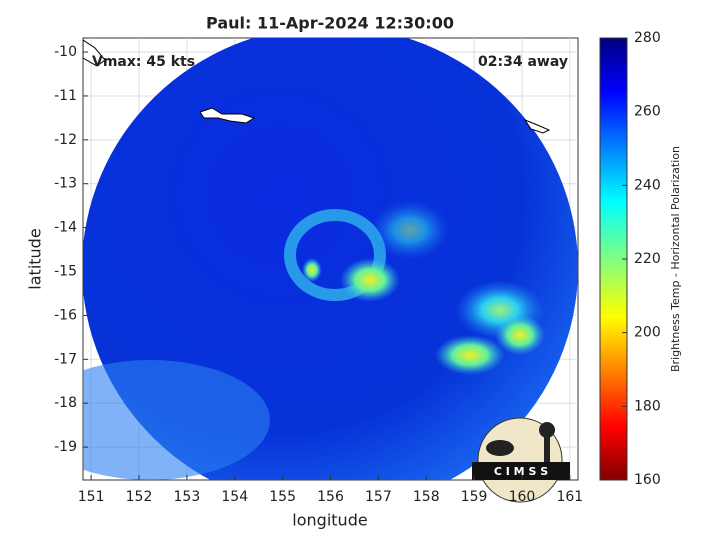 This screenshot has height=540, width=720. What do you see at coordinates (91, 497) in the screenshot?
I see `x-tick-label: 151` at bounding box center [91, 497].